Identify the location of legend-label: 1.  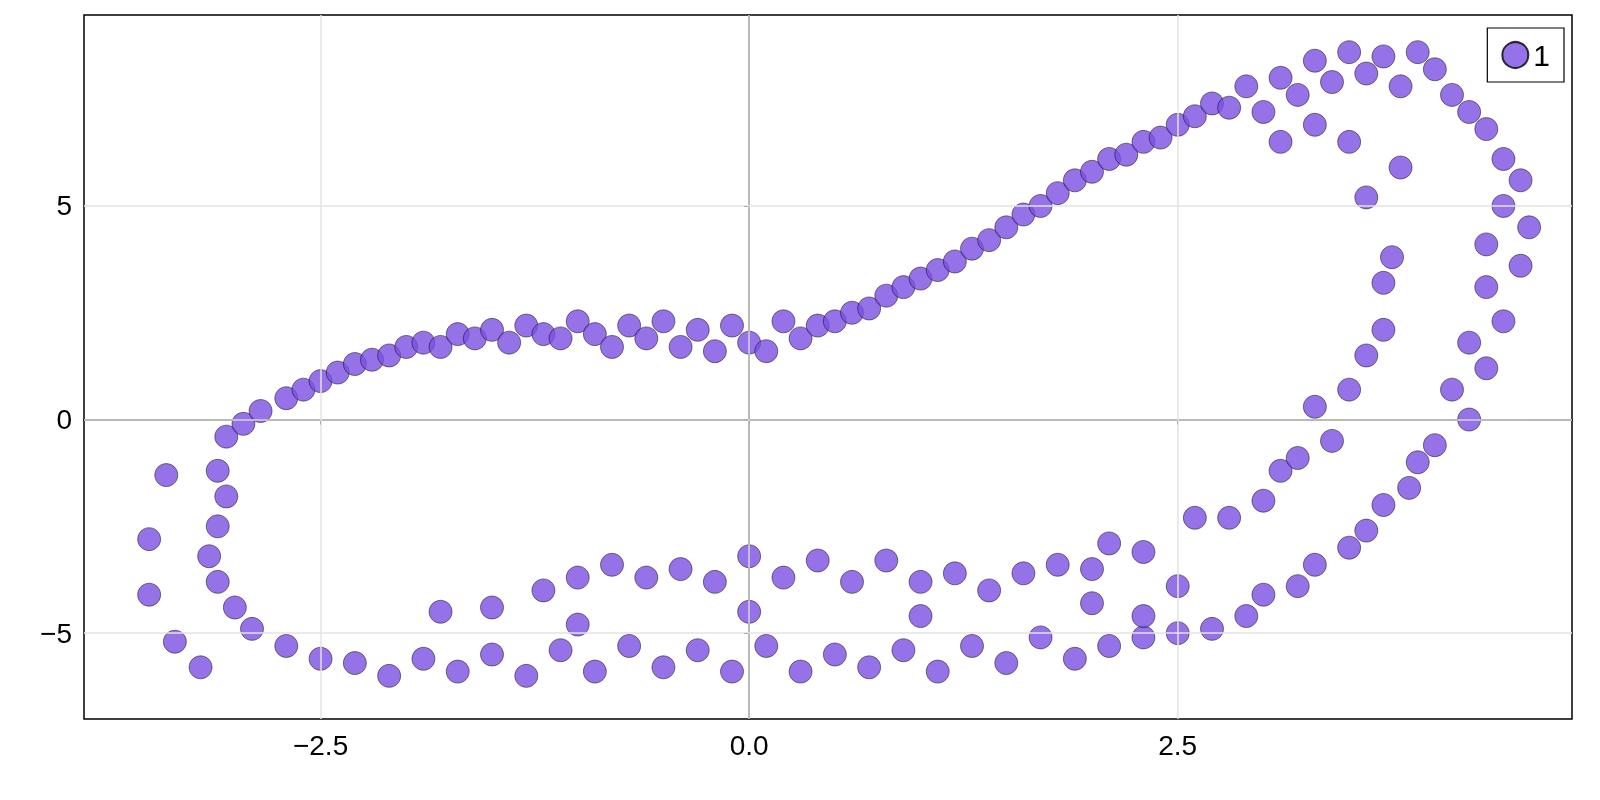
(1541, 55).